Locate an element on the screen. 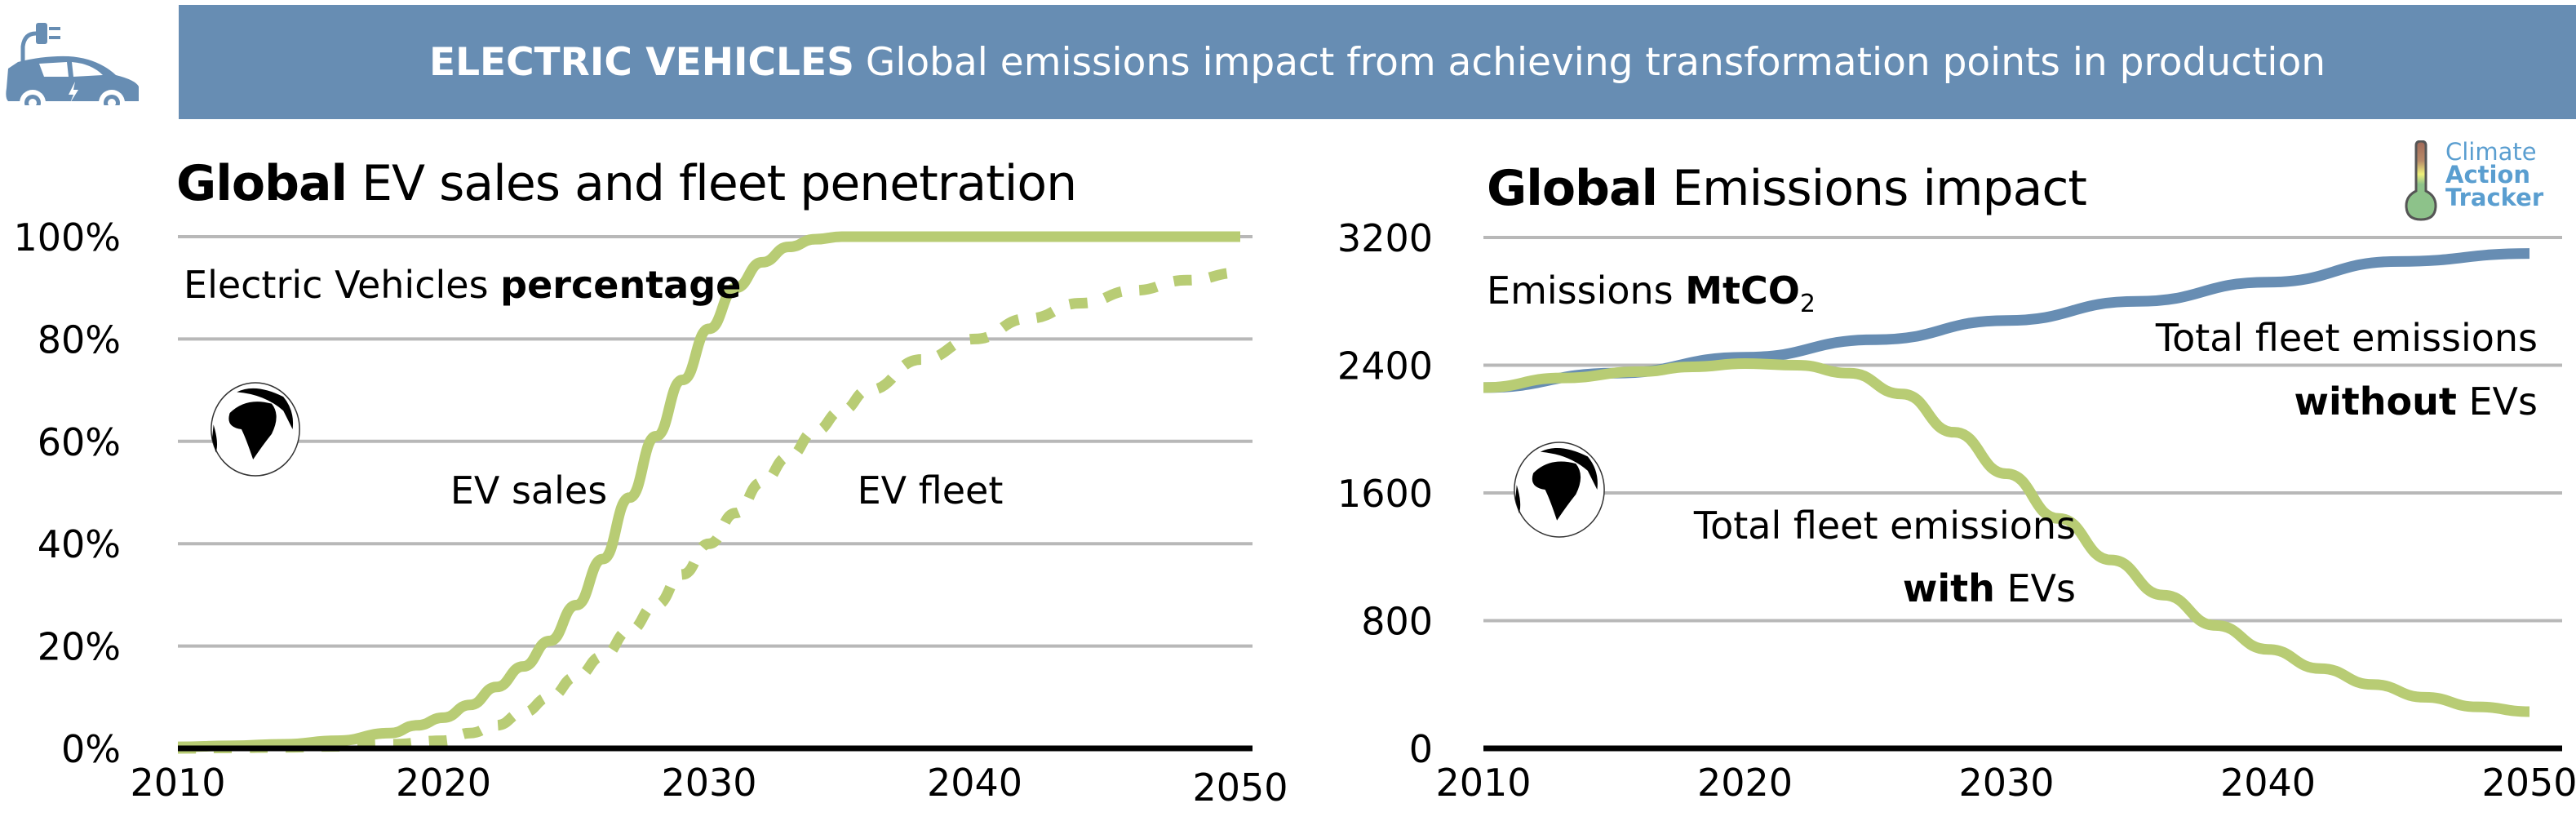 Image resolution: width=2576 pixels, height=821 pixels. climate-action-tracker-logo: Climate Action Tracker is located at coordinates (2489, 181).